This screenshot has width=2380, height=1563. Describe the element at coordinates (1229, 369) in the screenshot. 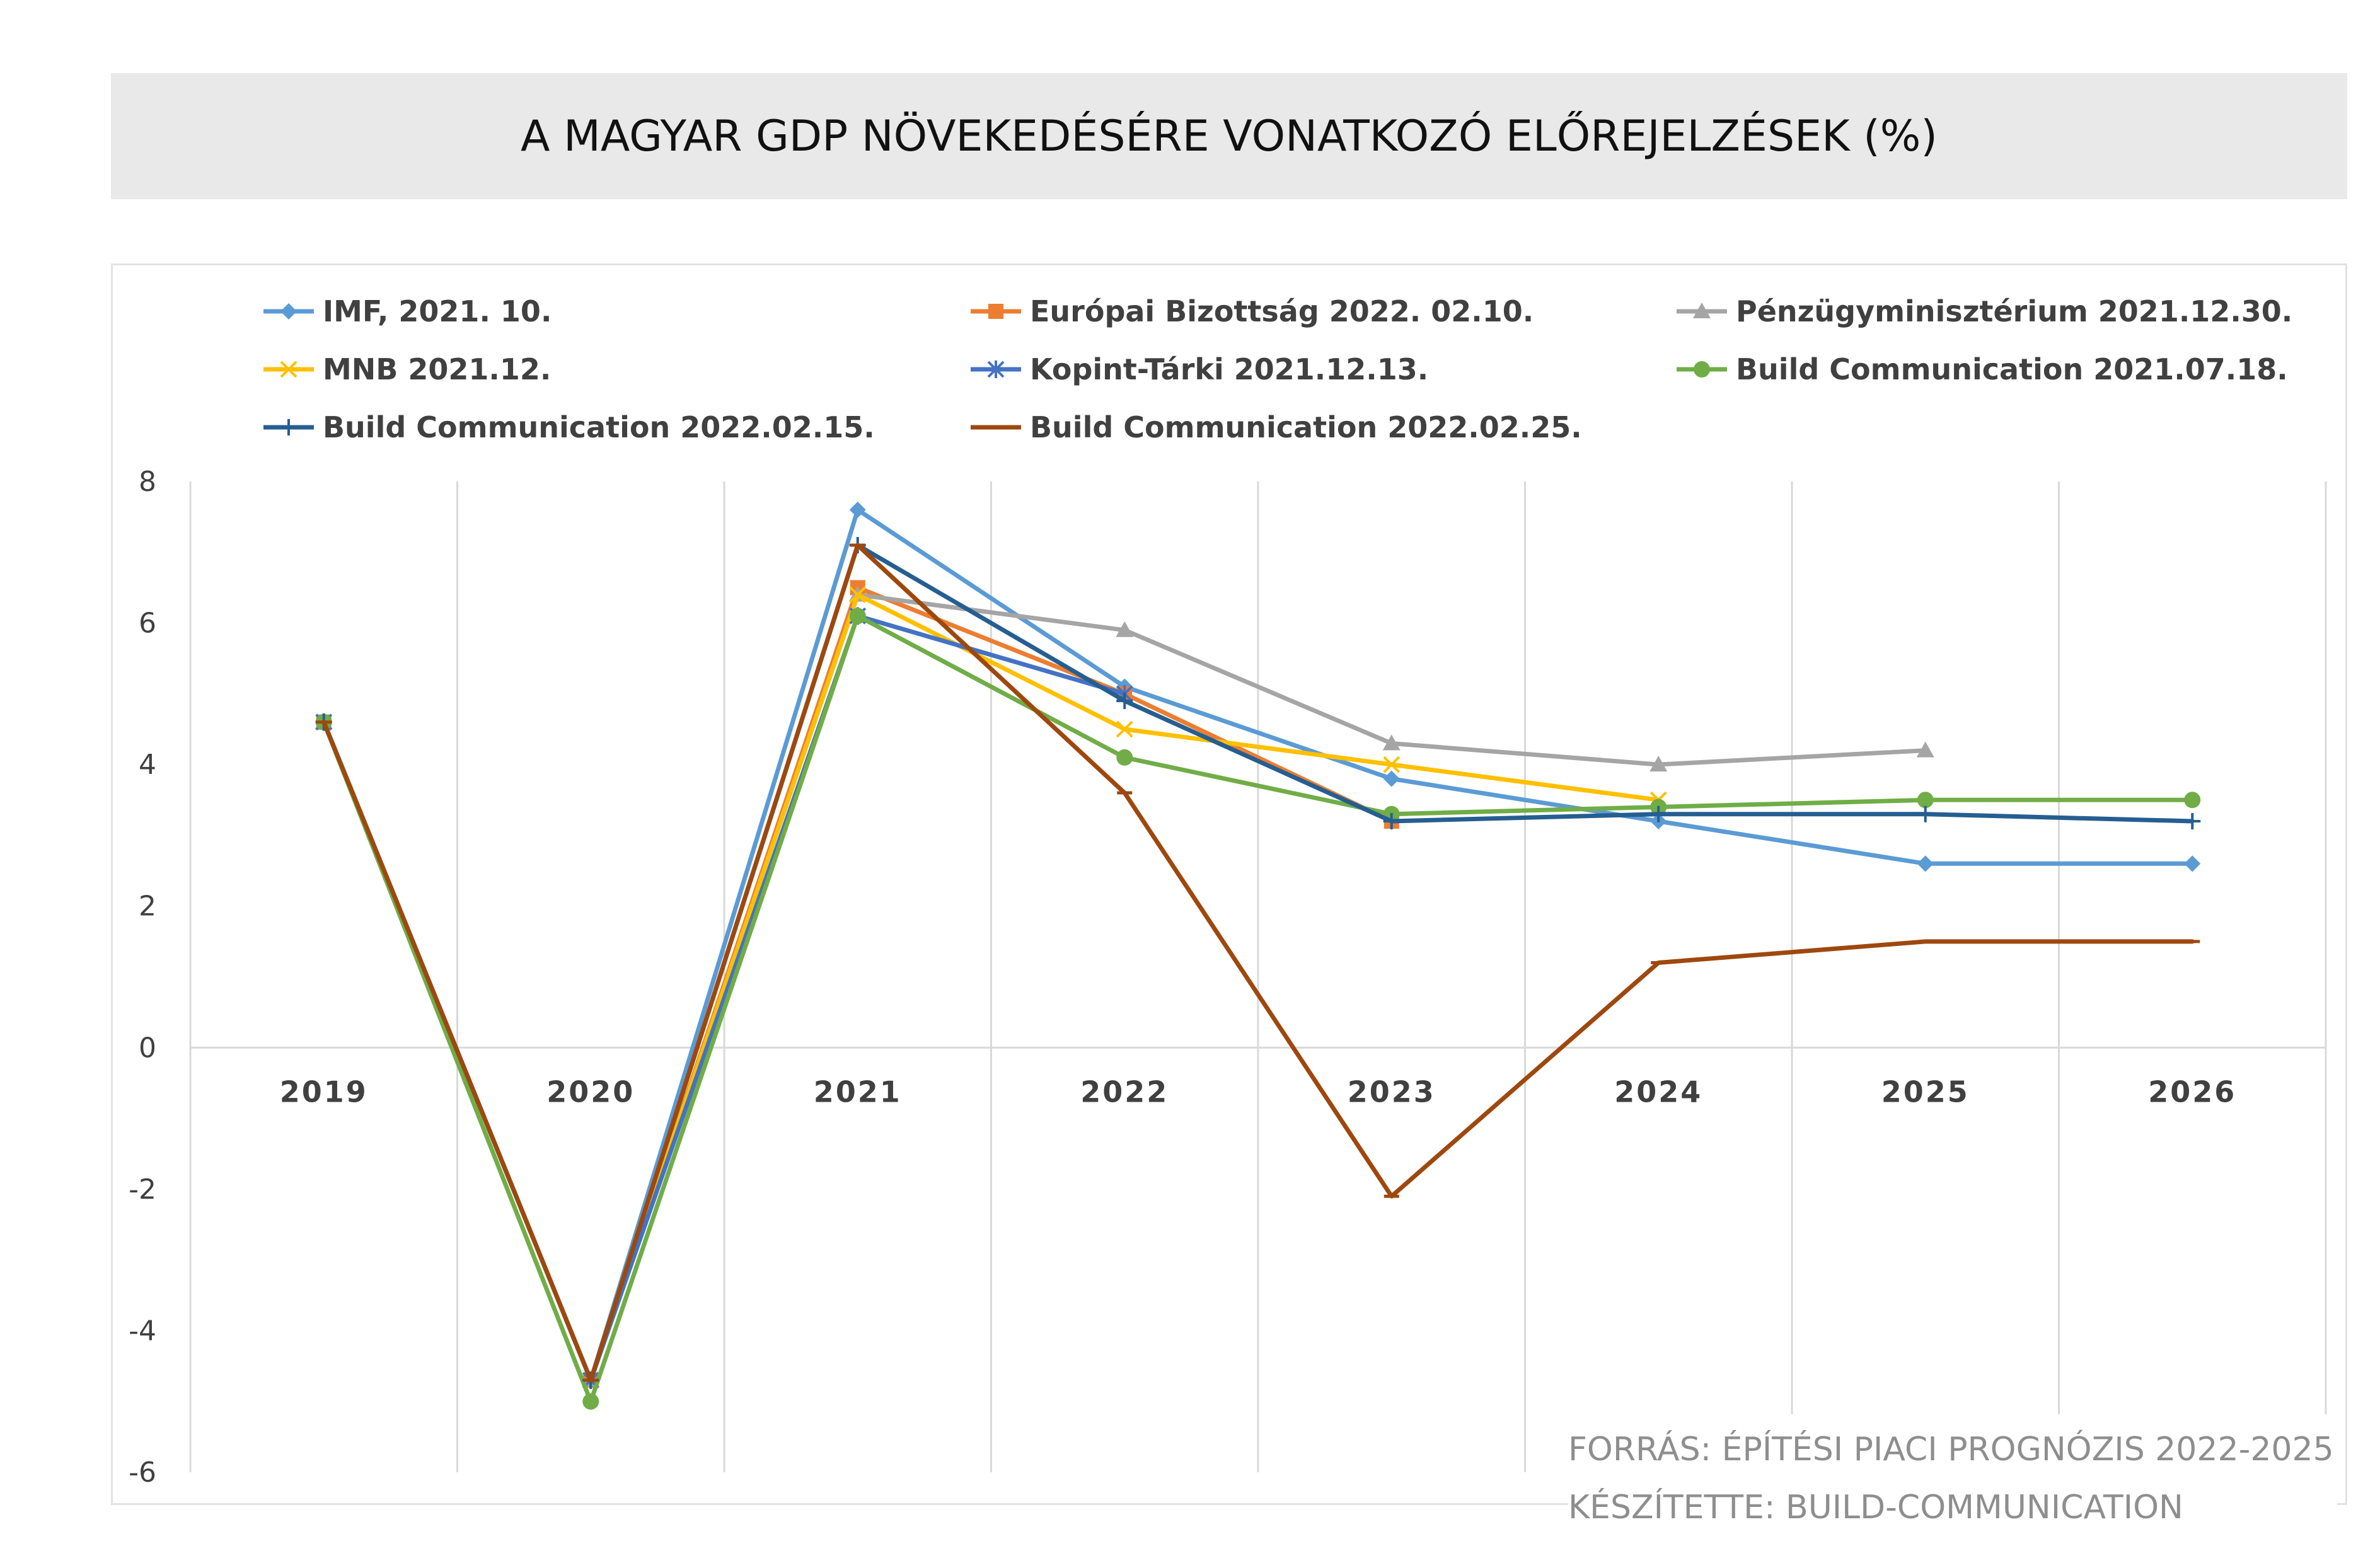

I see `legend-label: Kopint-Tárki 2021.12.13.` at that location.